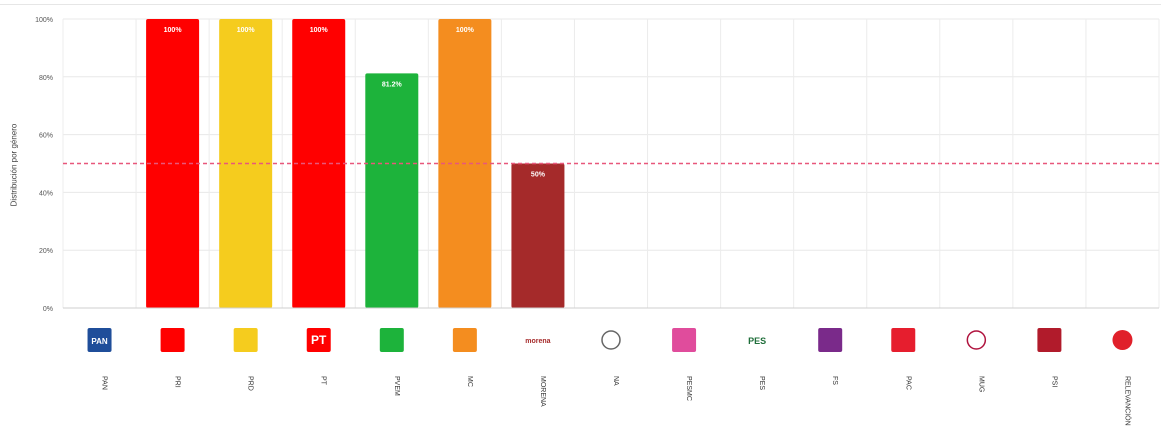  Describe the element at coordinates (1053, 381) in the screenshot. I see `x-tick-label: PSI` at that location.